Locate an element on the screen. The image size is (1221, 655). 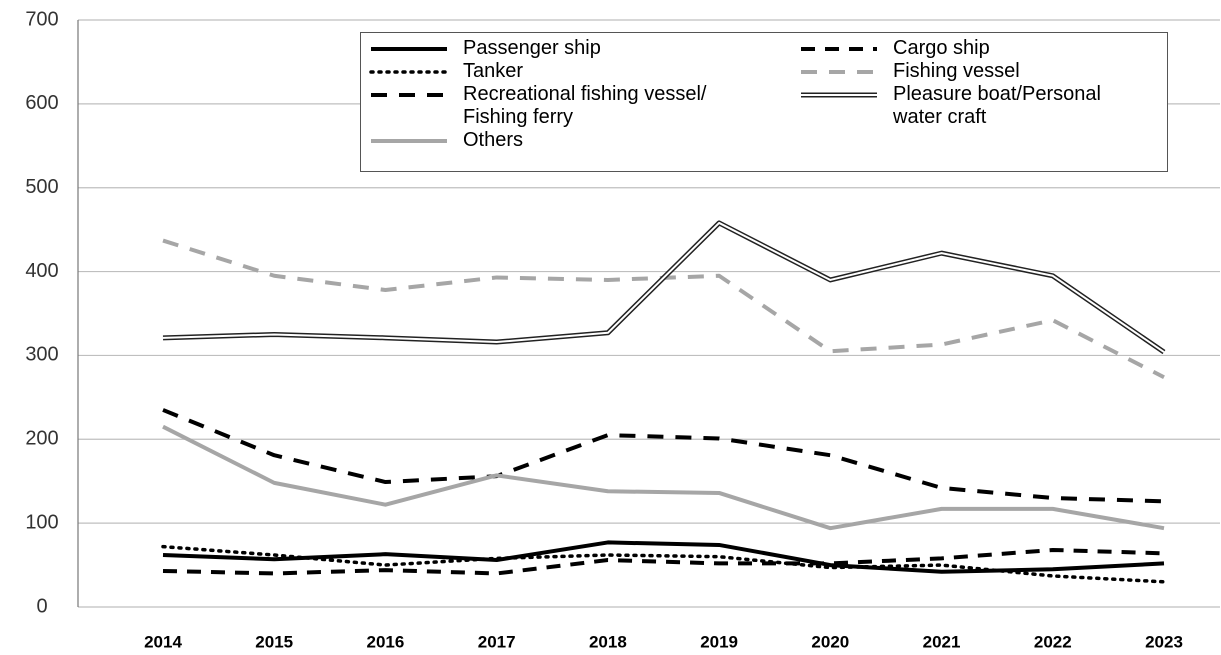
legend-item: Cargo ship is located at coordinates (984, 48).